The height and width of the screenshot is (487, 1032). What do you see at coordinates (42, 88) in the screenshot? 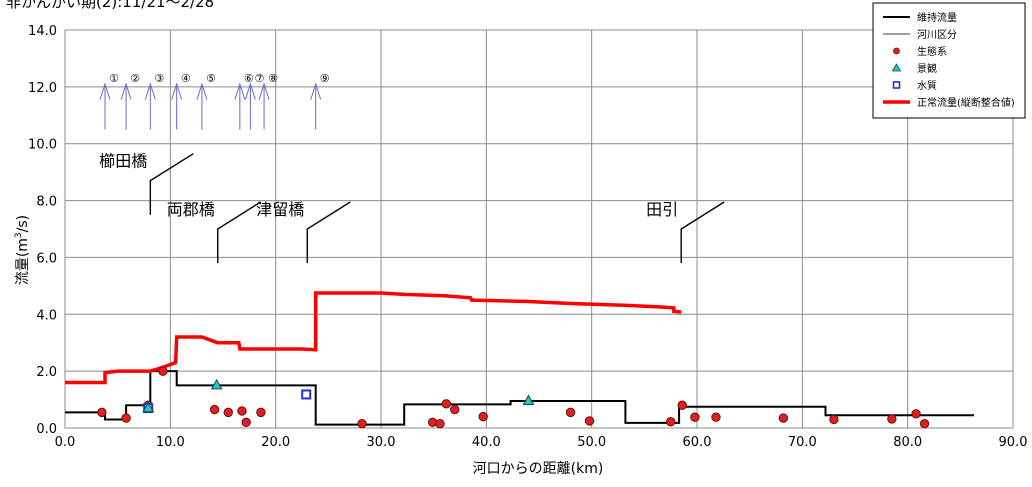
I see `y-tick-label: 12.0` at bounding box center [42, 88].